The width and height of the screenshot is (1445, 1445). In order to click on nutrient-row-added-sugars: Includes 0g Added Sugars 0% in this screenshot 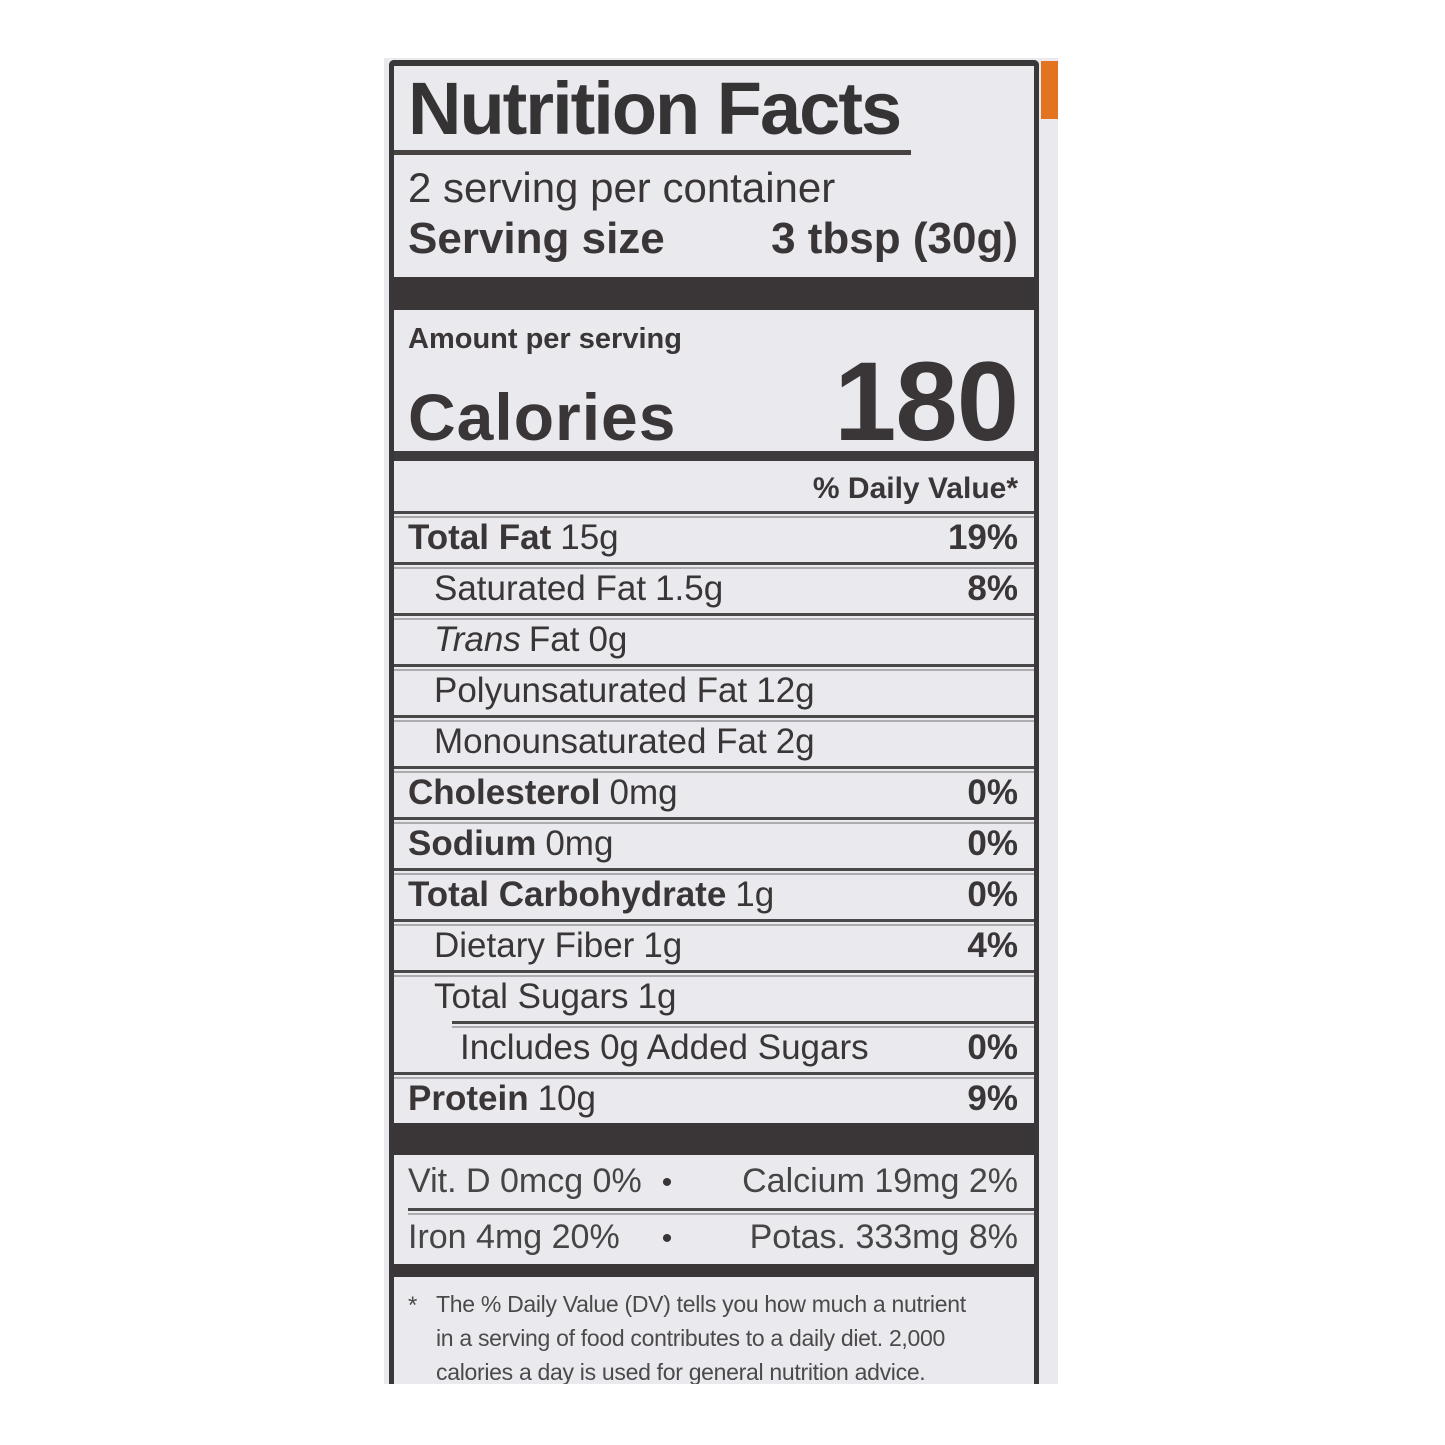, I will do `click(713, 1048)`.